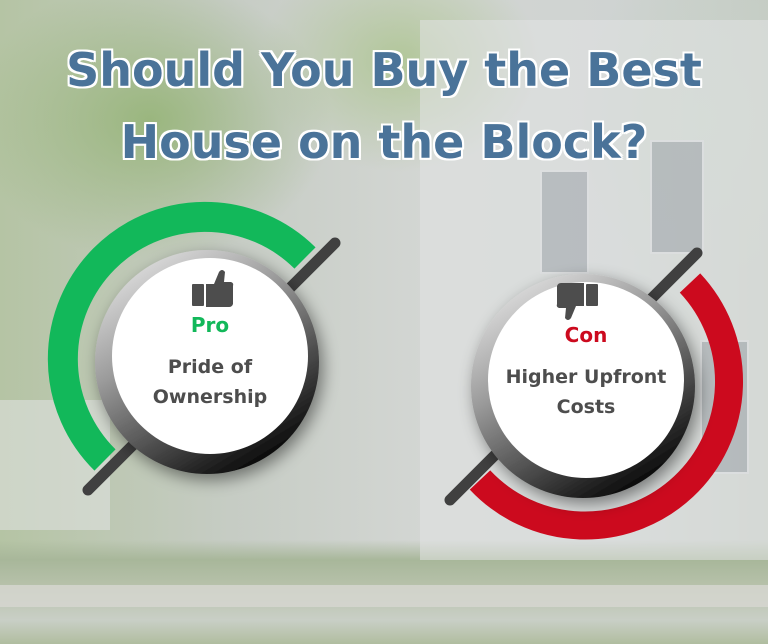 This screenshot has height=644, width=768. I want to click on thumbs-up-icon, so click(213, 288).